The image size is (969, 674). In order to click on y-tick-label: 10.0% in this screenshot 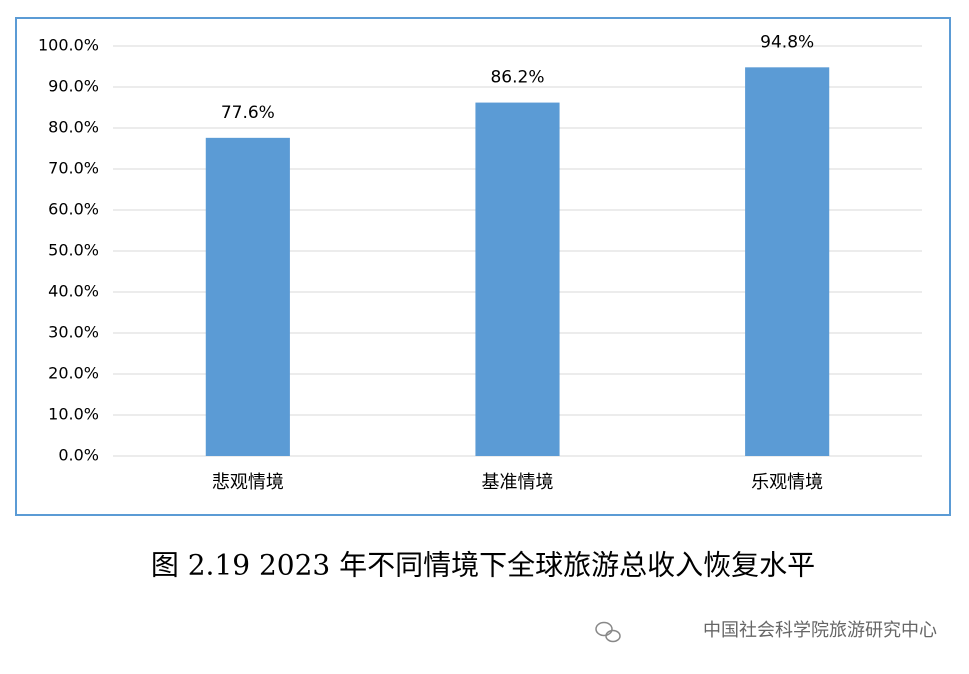, I will do `click(73, 414)`.